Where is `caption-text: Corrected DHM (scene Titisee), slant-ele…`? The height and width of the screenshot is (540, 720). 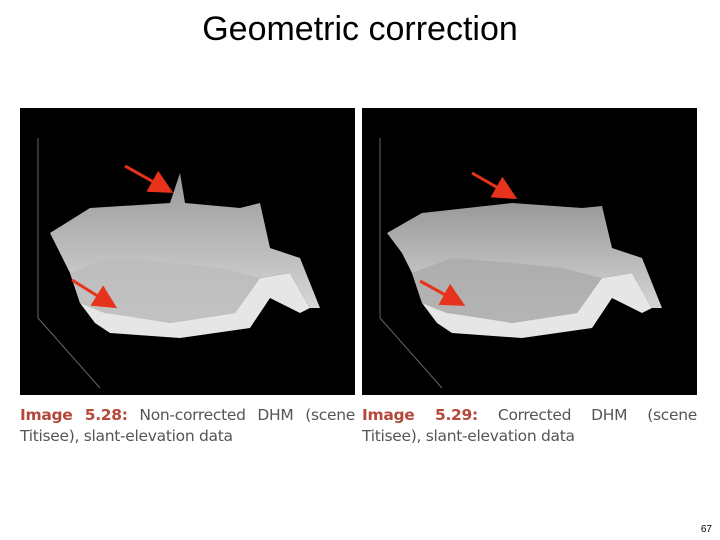
caption-text: Corrected DHM (scene Titisee), slant-ele… is located at coordinates (529, 425).